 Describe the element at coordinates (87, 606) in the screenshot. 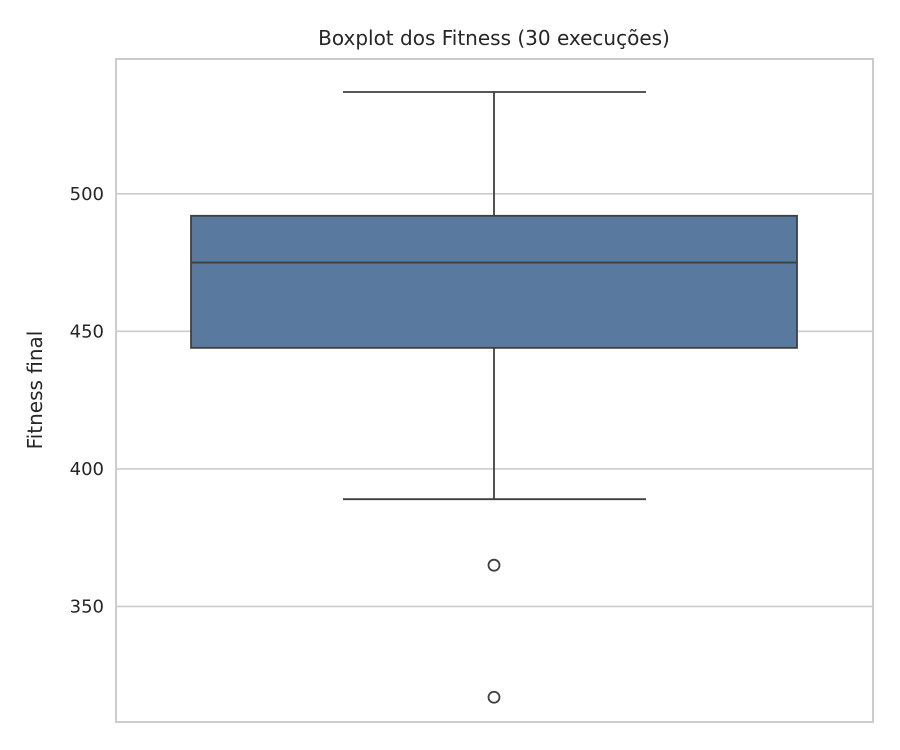

I see `y-tick-label-350: 350` at that location.